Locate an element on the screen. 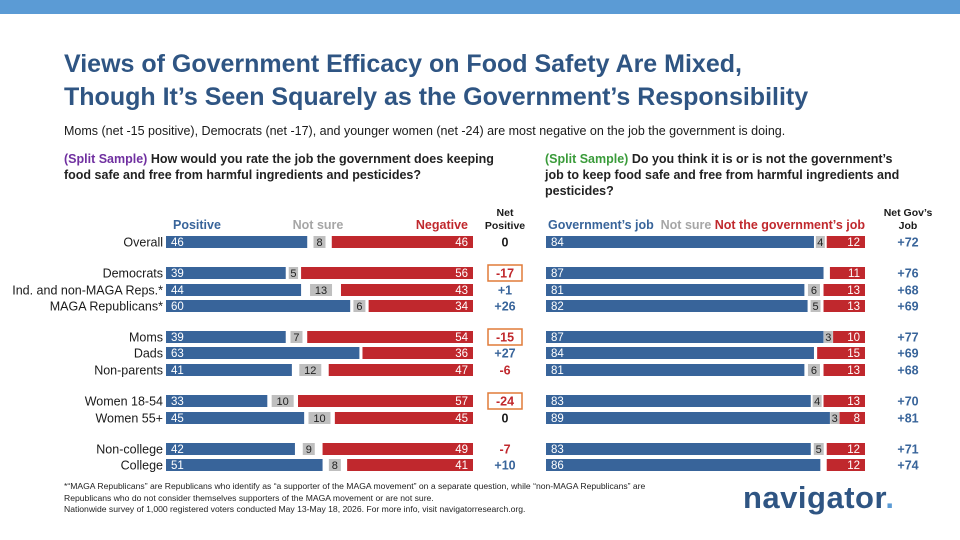  right-question-tag: (Split Sample) is located at coordinates (587, 159).